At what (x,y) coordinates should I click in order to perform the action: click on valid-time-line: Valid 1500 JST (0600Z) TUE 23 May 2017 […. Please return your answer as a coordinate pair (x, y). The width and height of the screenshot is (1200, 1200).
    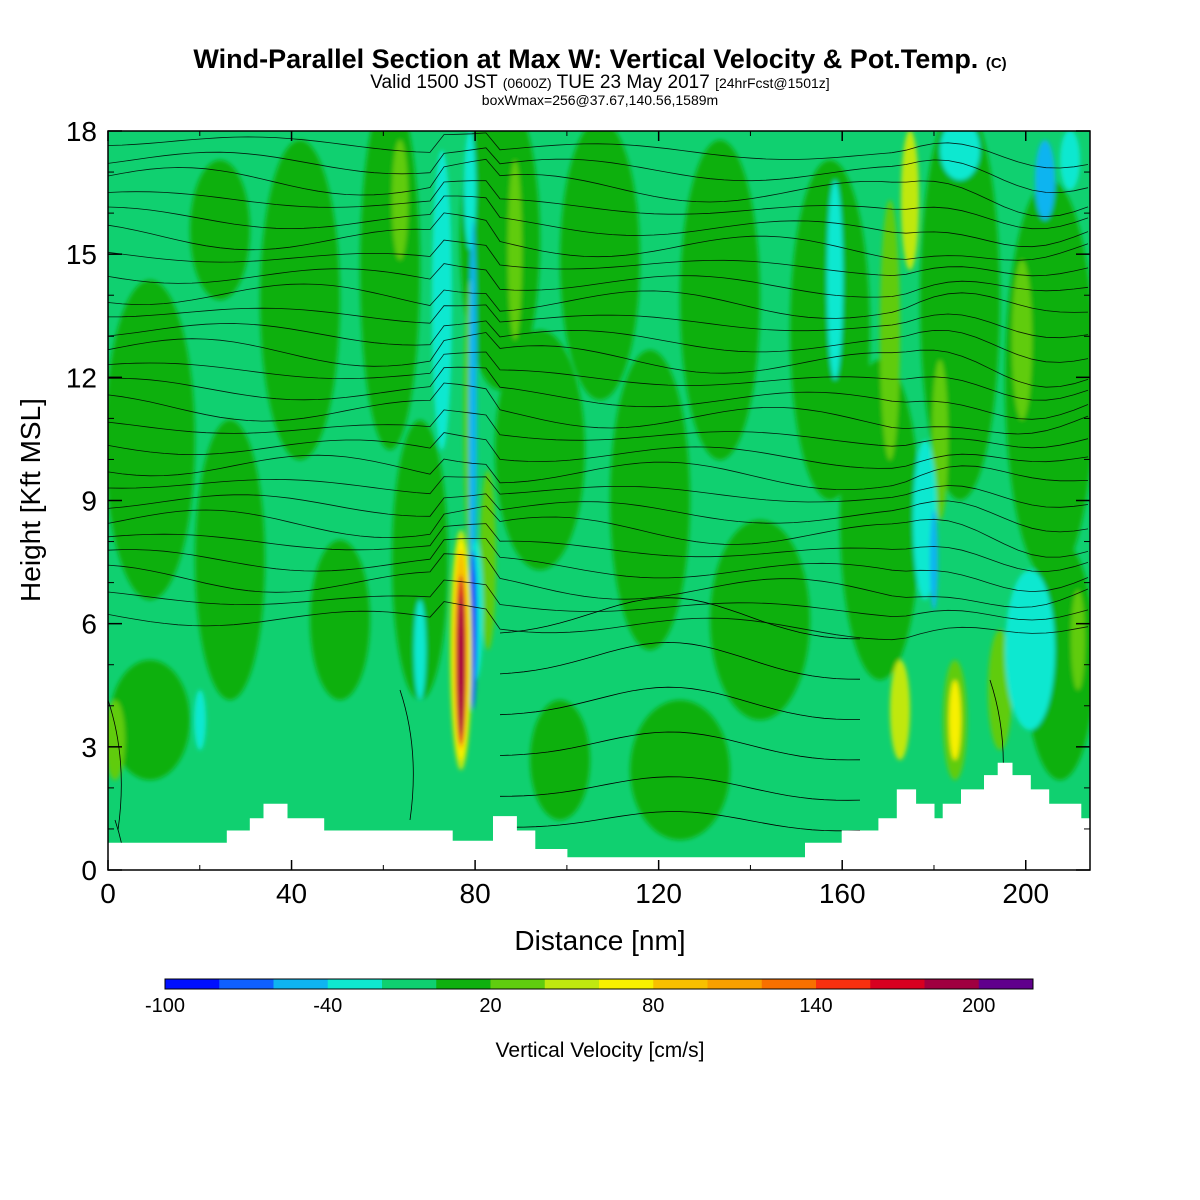
    Looking at the image, I should click on (600, 83).